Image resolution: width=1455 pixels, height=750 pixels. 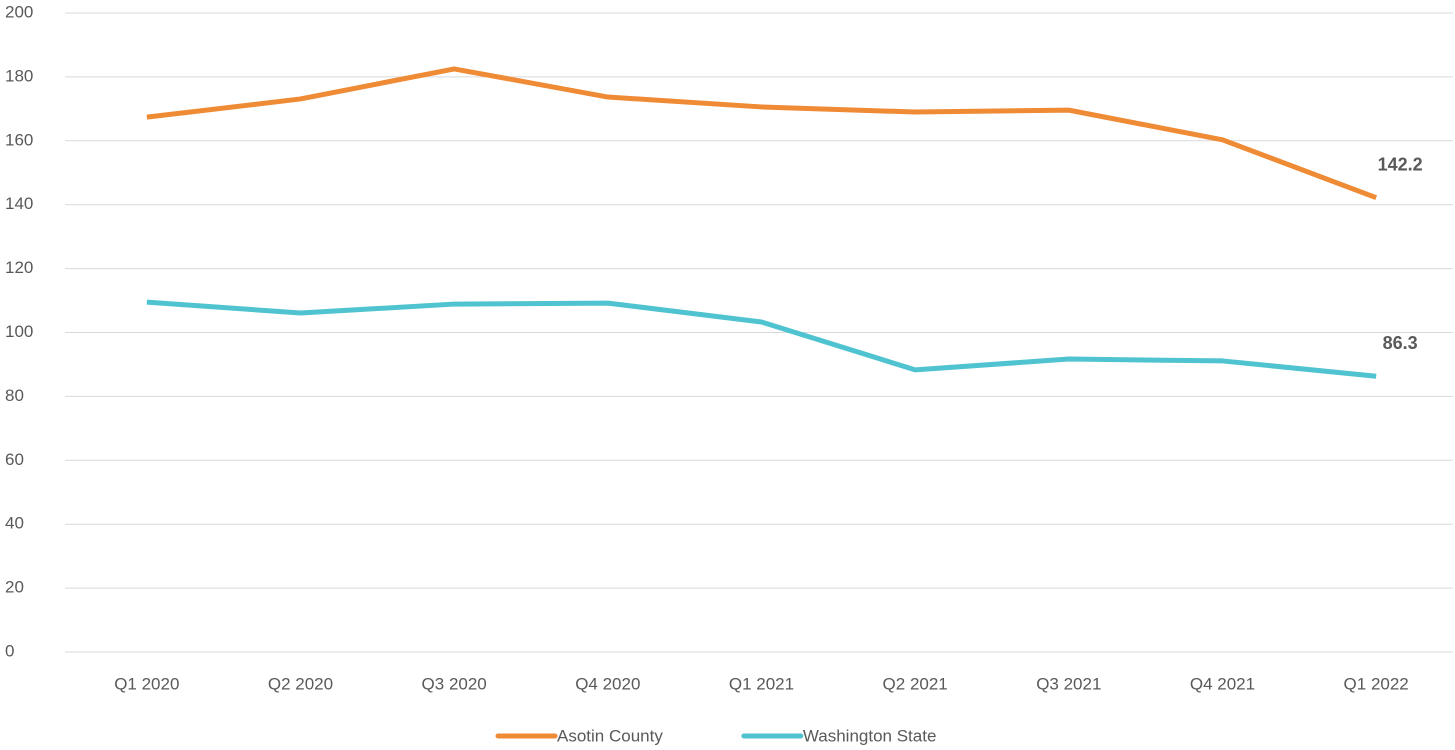 What do you see at coordinates (14, 395) in the screenshot?
I see `y-tick-label: 80` at bounding box center [14, 395].